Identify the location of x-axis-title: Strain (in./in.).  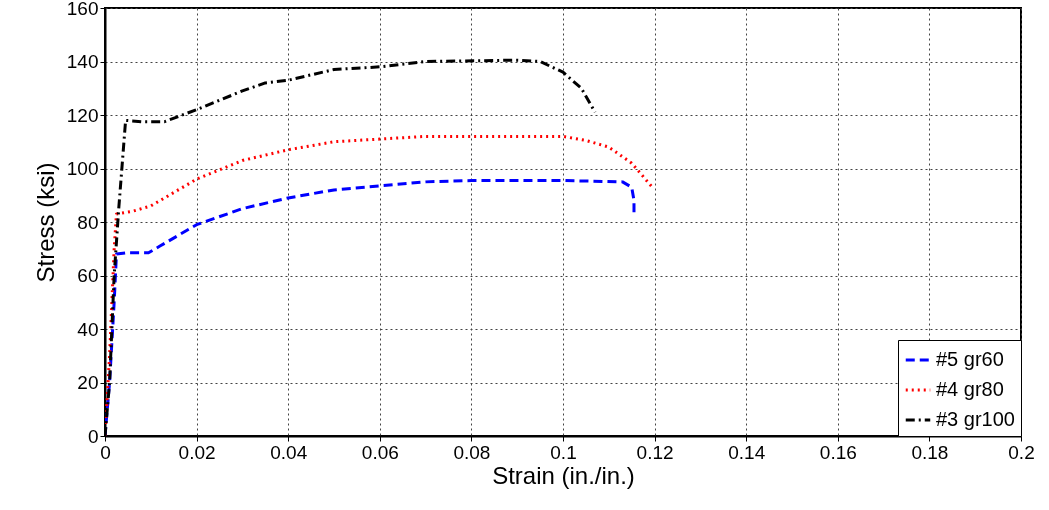
(563, 475).